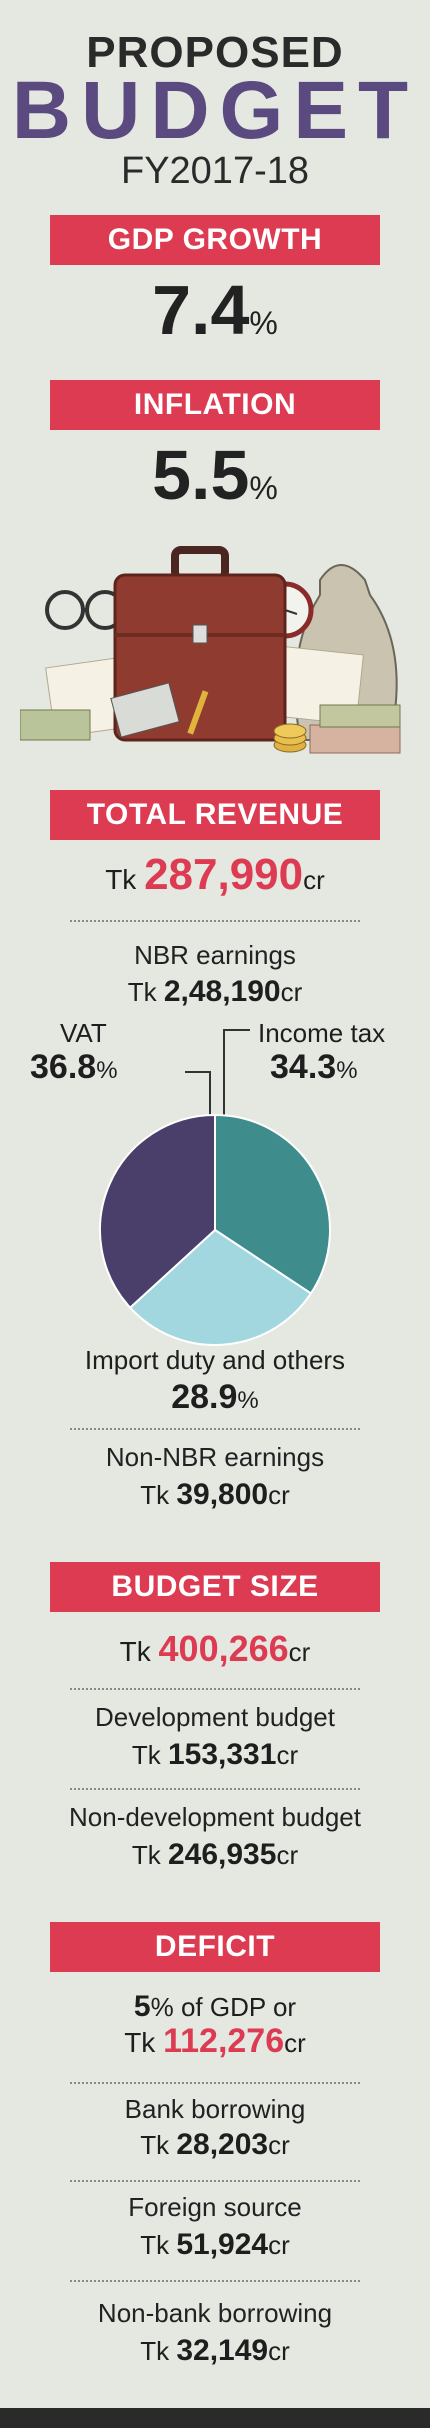  Describe the element at coordinates (204, 1397) in the screenshot. I see `pie-pct-import-duty-number: 28.9` at that location.